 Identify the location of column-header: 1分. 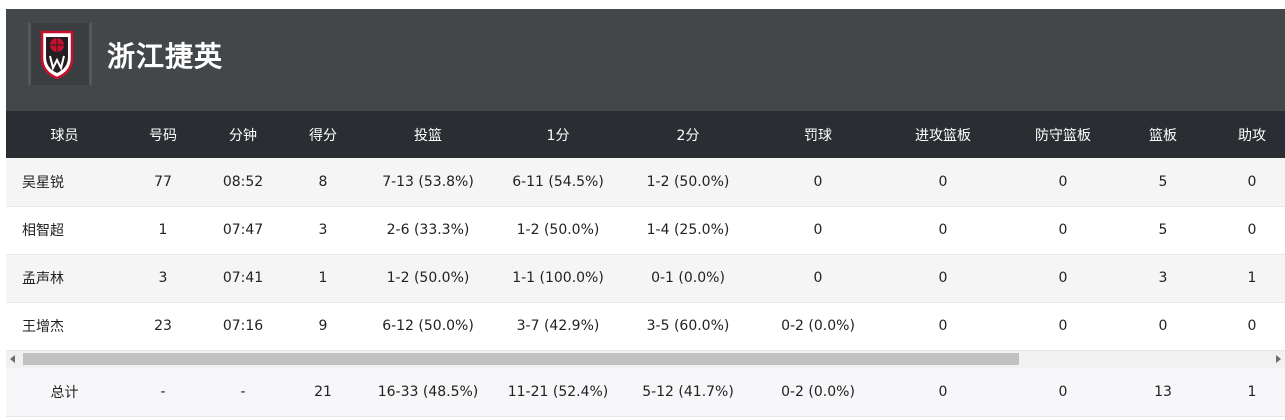
(558, 135).